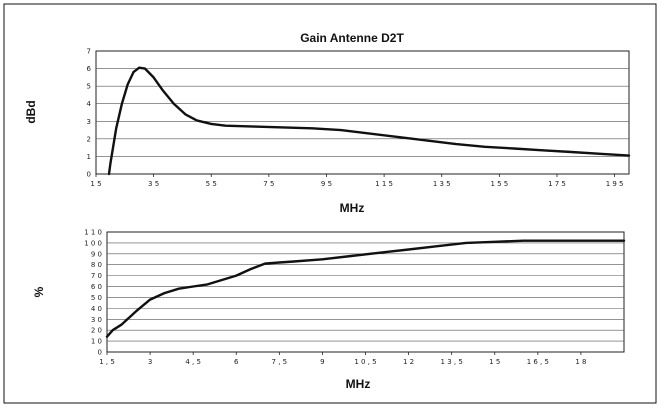 The image size is (661, 407). I want to click on gain-x-tick-label: 7 5, so click(268, 184).